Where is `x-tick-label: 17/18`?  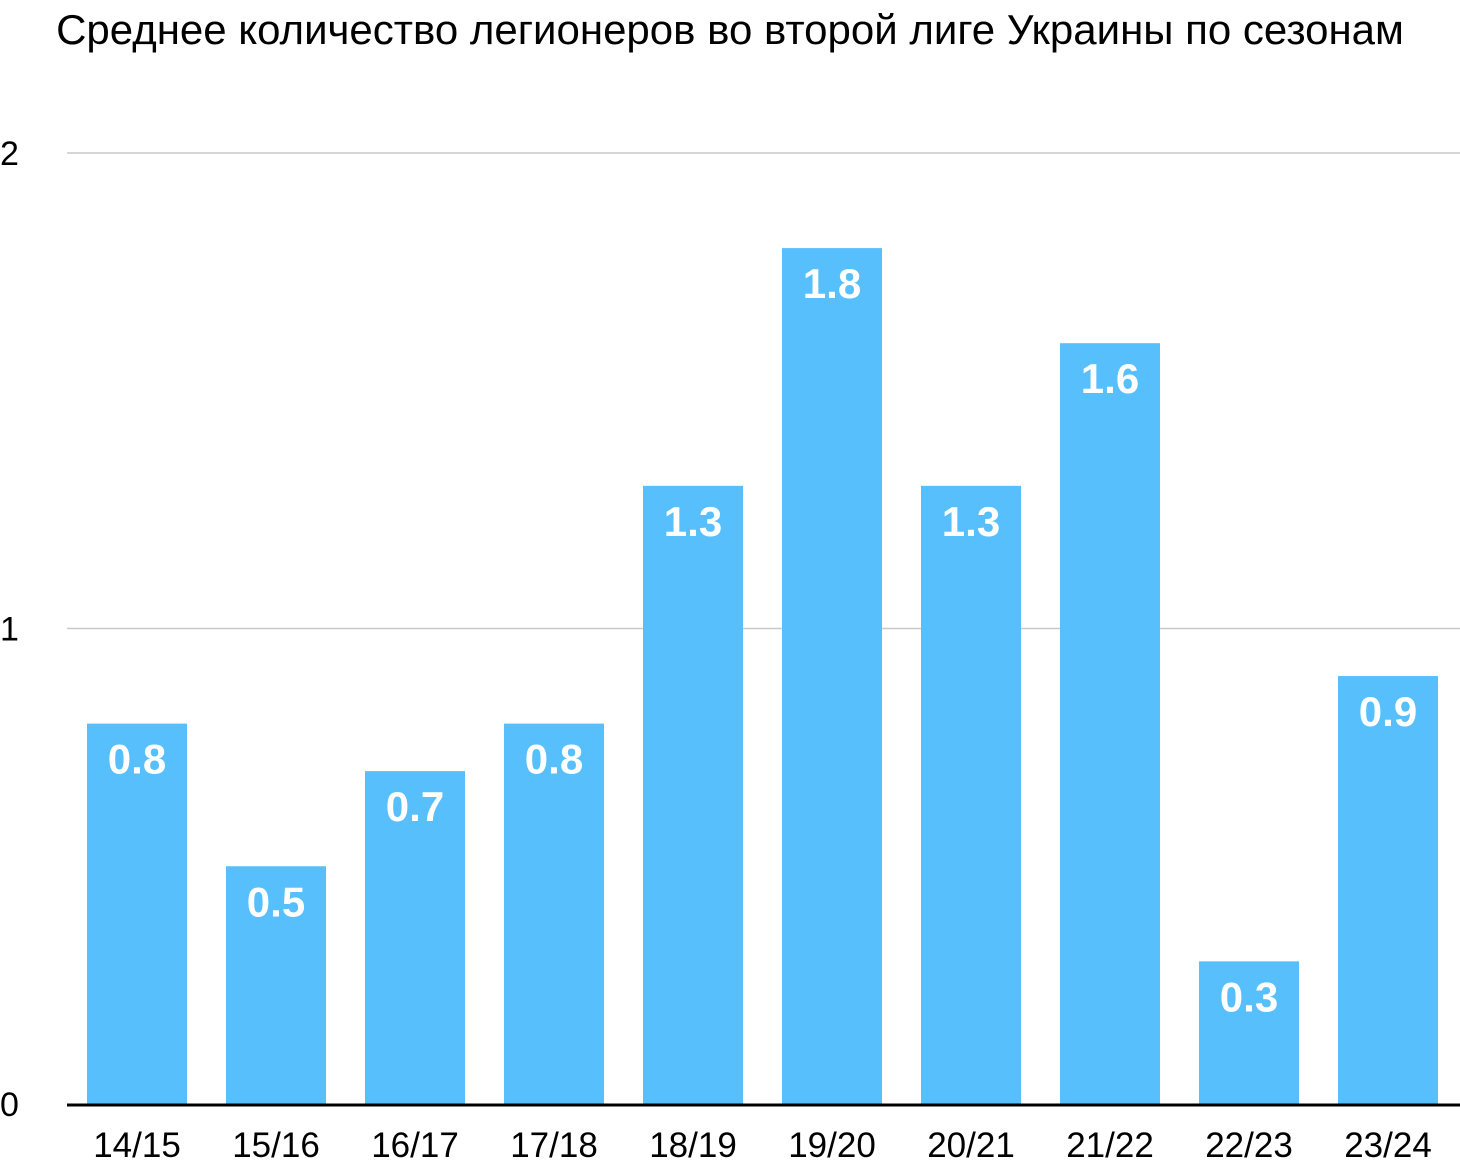
x-tick-label: 17/18 is located at coordinates (554, 1145).